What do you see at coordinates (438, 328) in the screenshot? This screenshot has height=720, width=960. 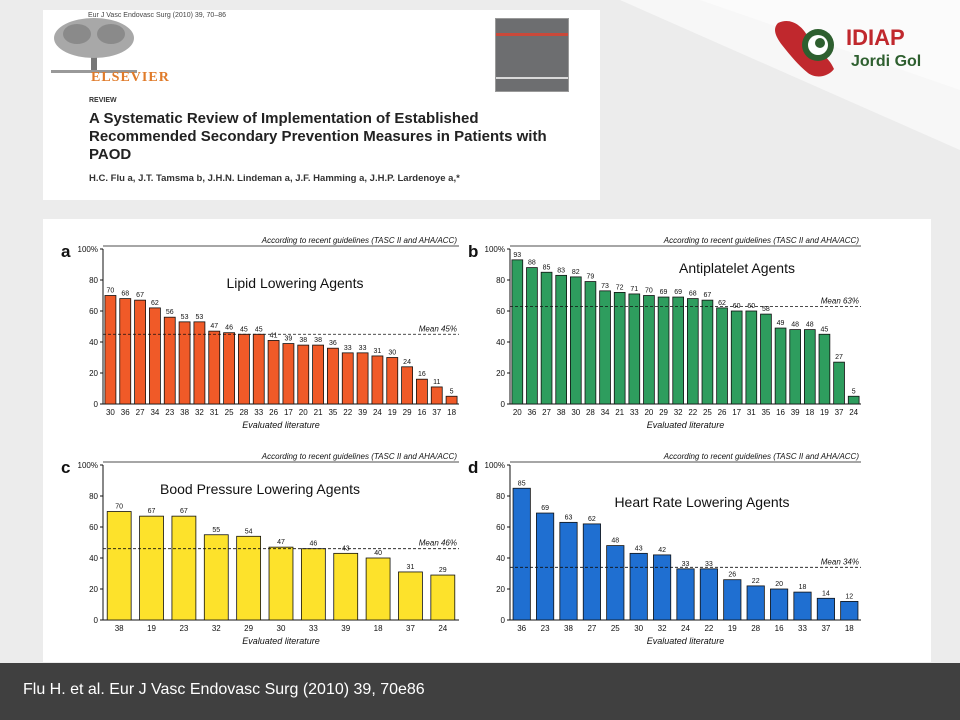 I see `mean-label: Mean 45%` at bounding box center [438, 328].